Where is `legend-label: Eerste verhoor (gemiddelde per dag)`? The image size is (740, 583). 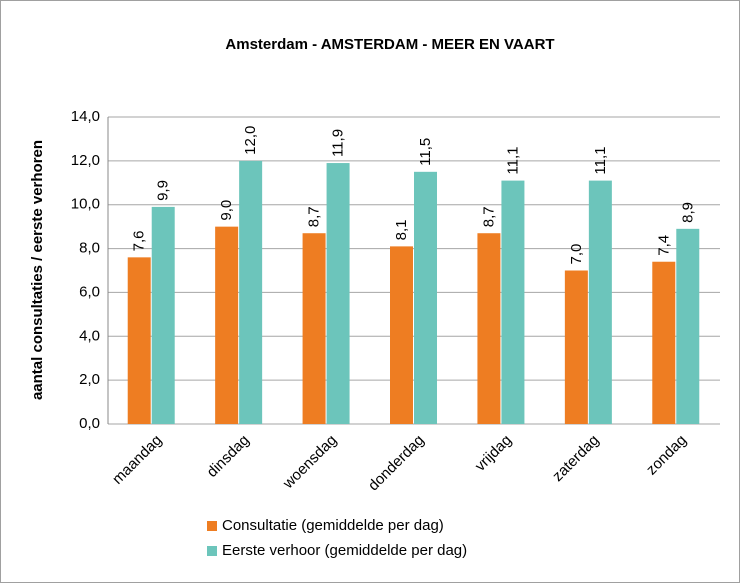
legend-label: Eerste verhoor (gemiddelde per dag) is located at coordinates (344, 550).